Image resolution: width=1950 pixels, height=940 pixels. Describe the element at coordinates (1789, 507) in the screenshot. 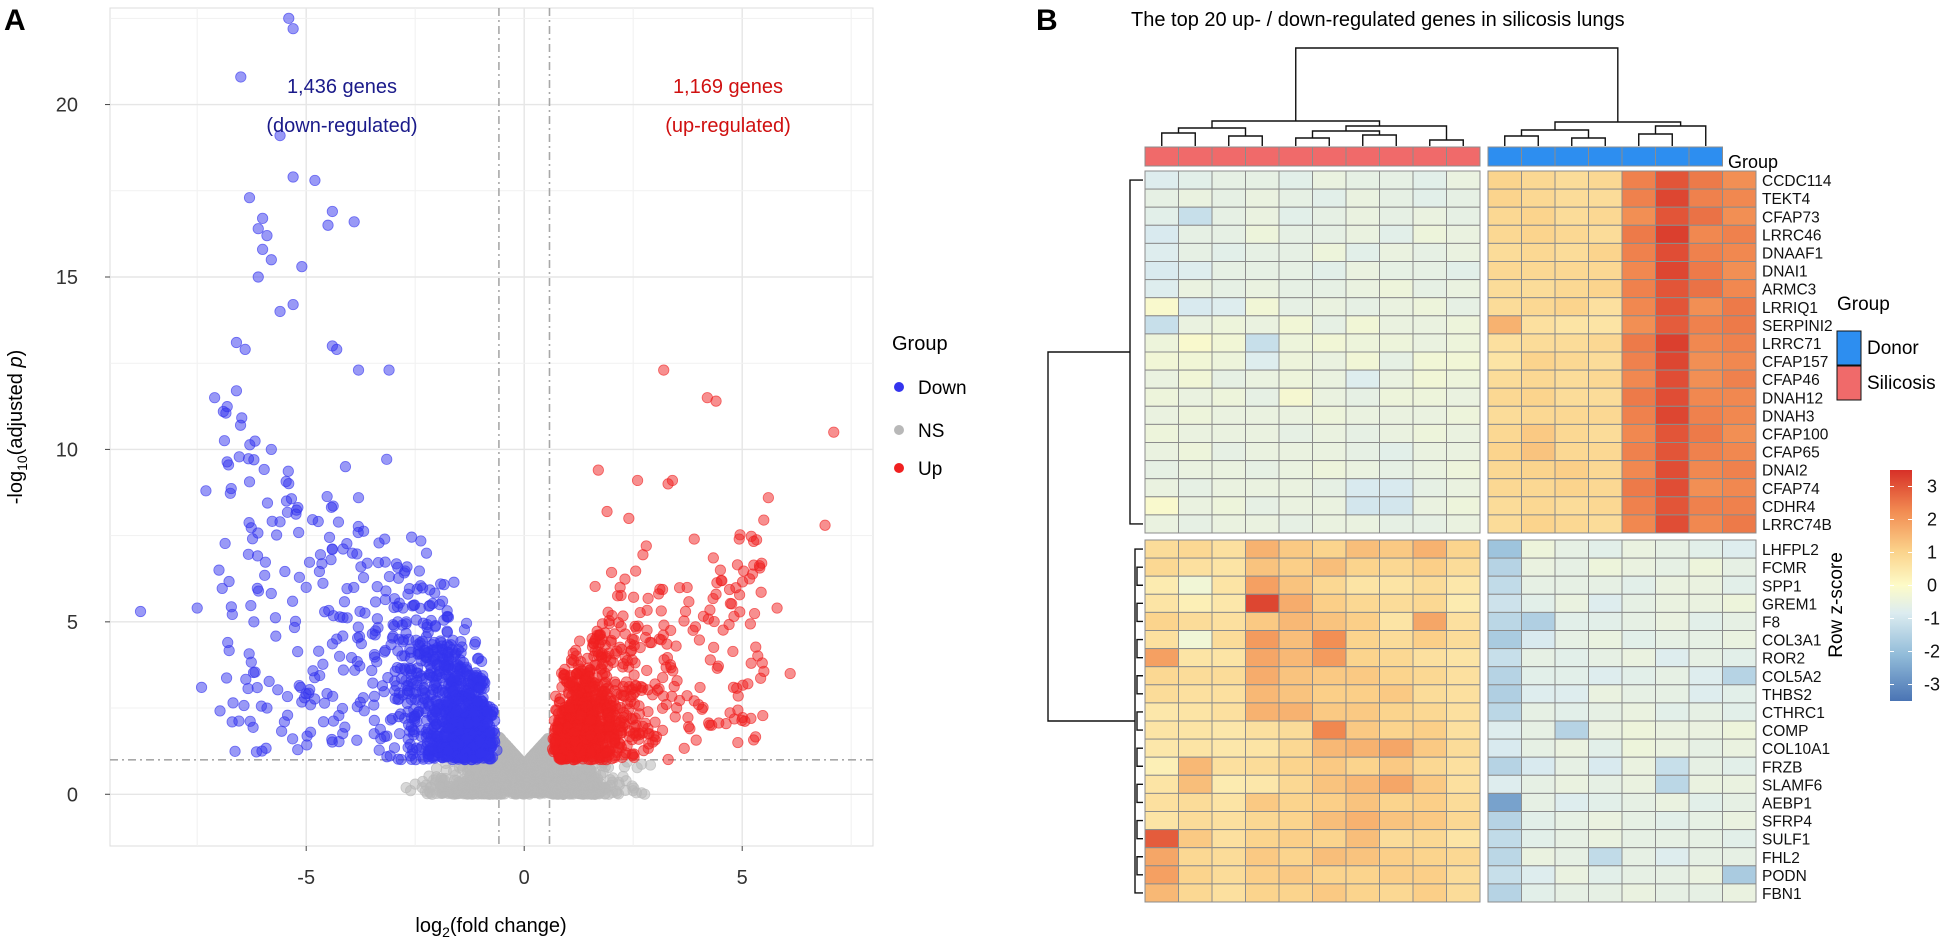

I see `gene-label: CDHR4` at that location.